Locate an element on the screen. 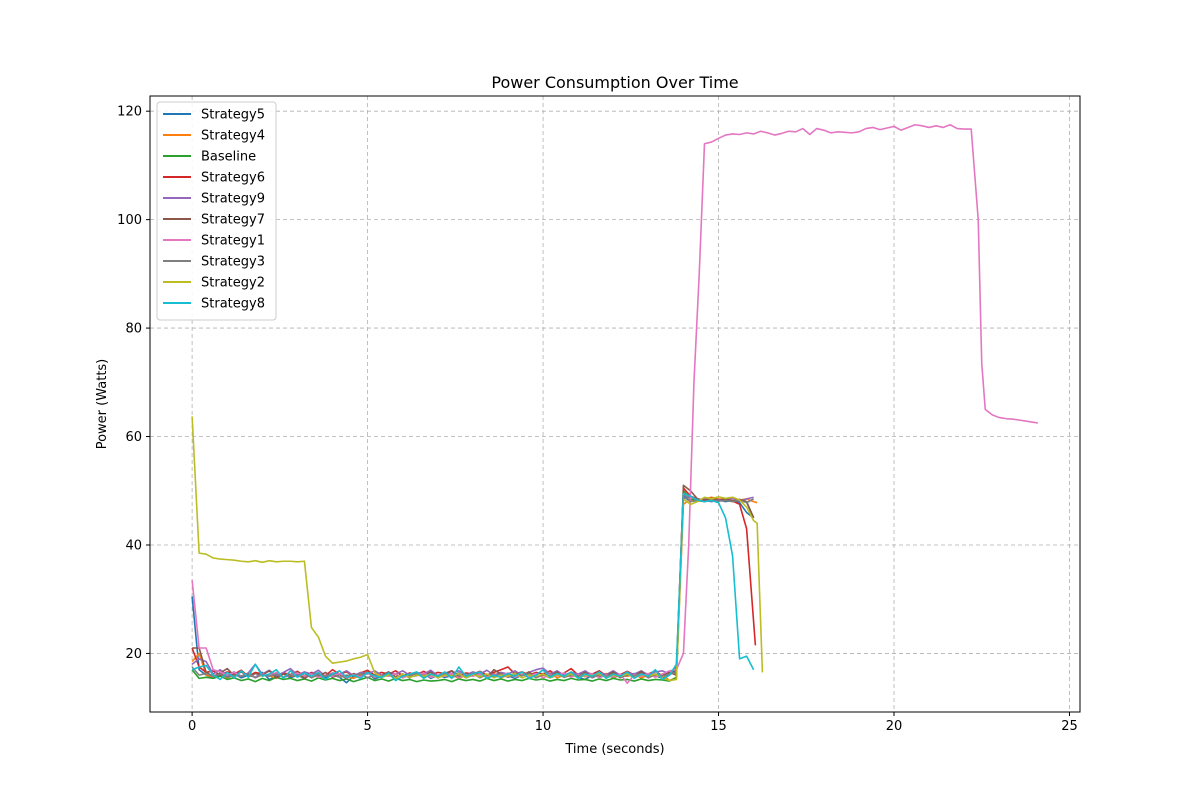 The width and height of the screenshot is (1200, 800). legend-entry-label: Strategy8 is located at coordinates (233, 304).